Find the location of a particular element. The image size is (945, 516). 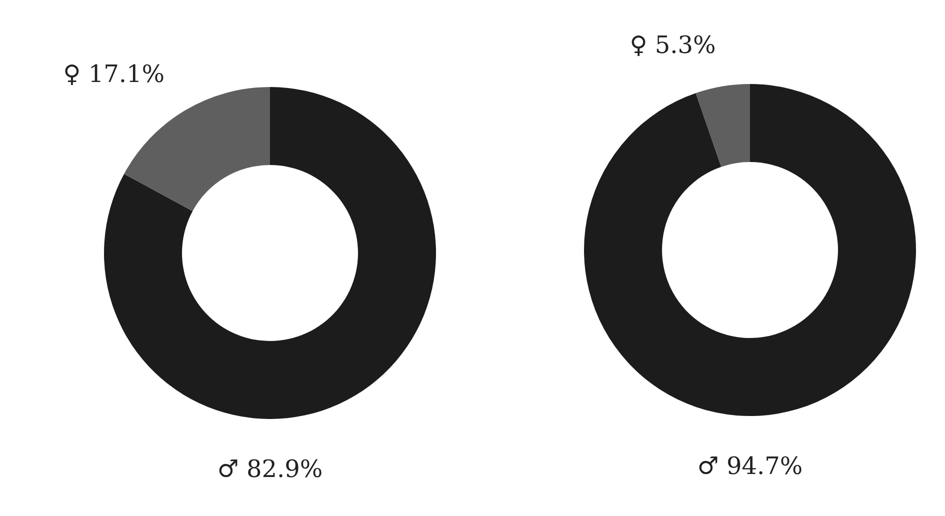

data-label: 5.3% is located at coordinates (685, 45).